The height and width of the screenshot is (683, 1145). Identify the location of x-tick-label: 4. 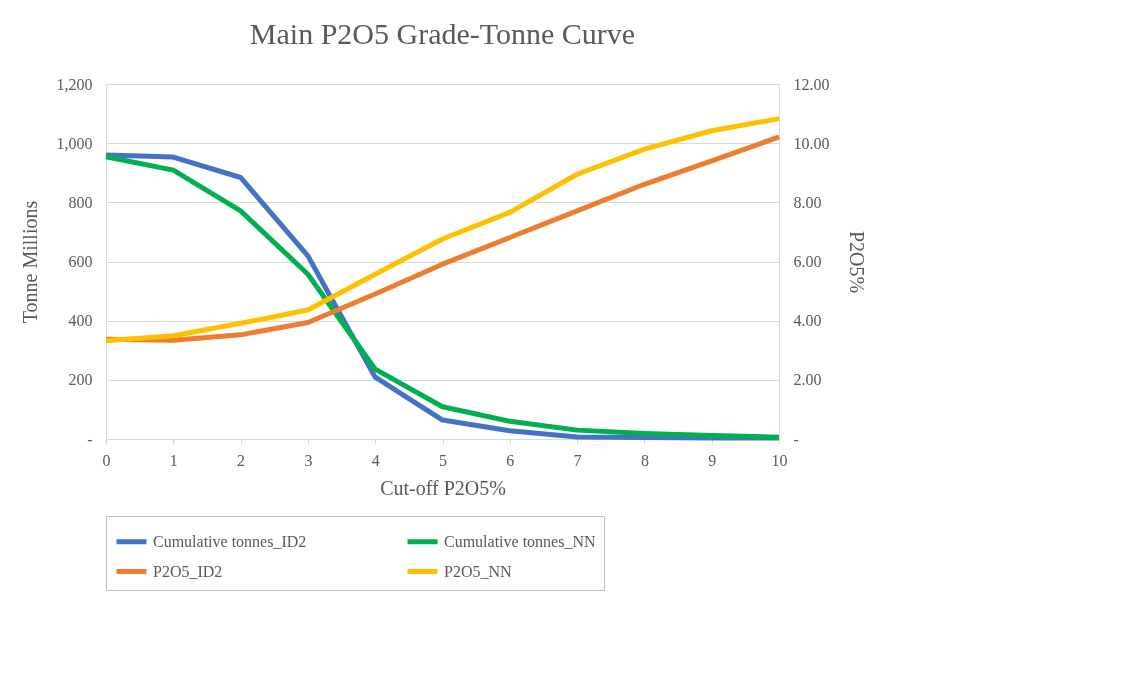
(375, 460).